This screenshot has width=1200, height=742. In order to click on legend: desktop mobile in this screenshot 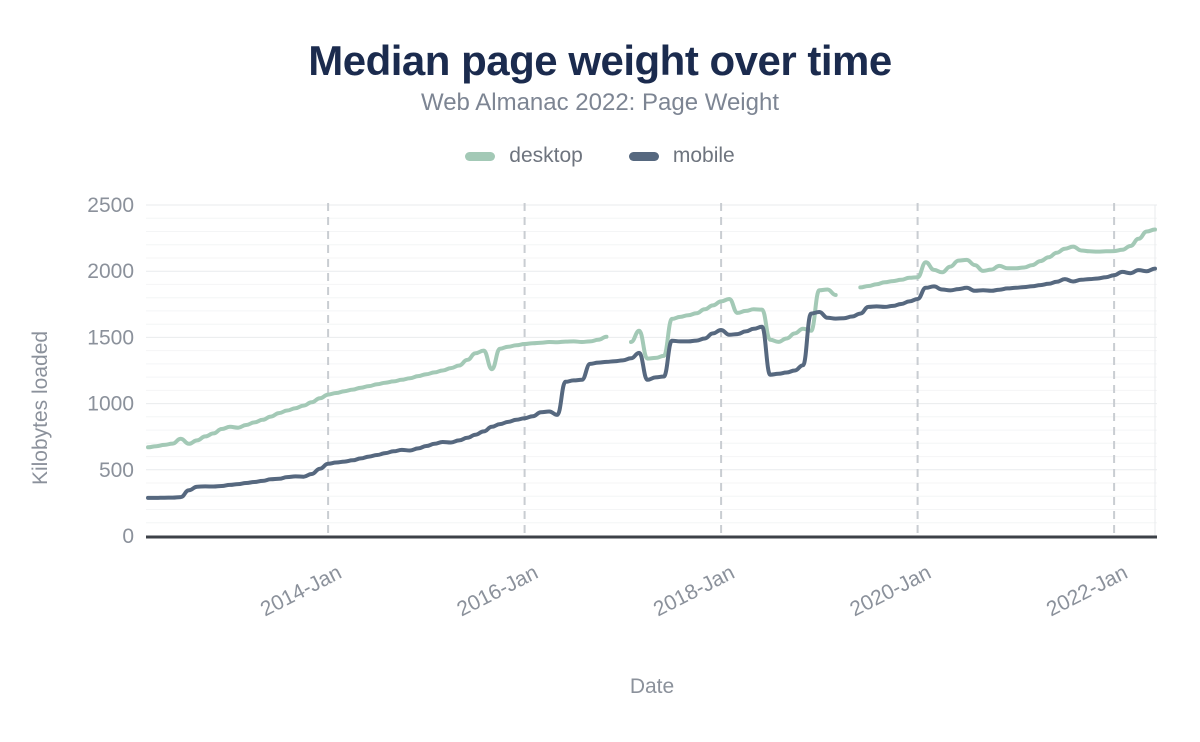, I will do `click(600, 156)`.